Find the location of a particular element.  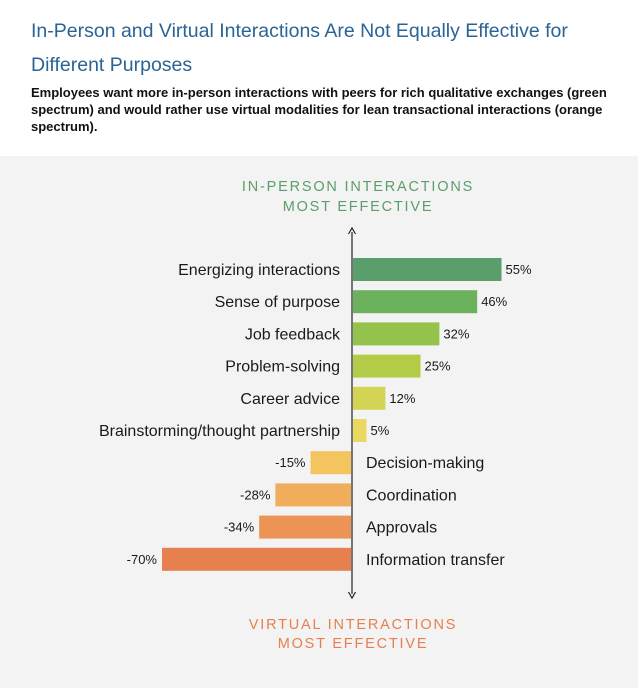

value-label: 5% is located at coordinates (380, 430).